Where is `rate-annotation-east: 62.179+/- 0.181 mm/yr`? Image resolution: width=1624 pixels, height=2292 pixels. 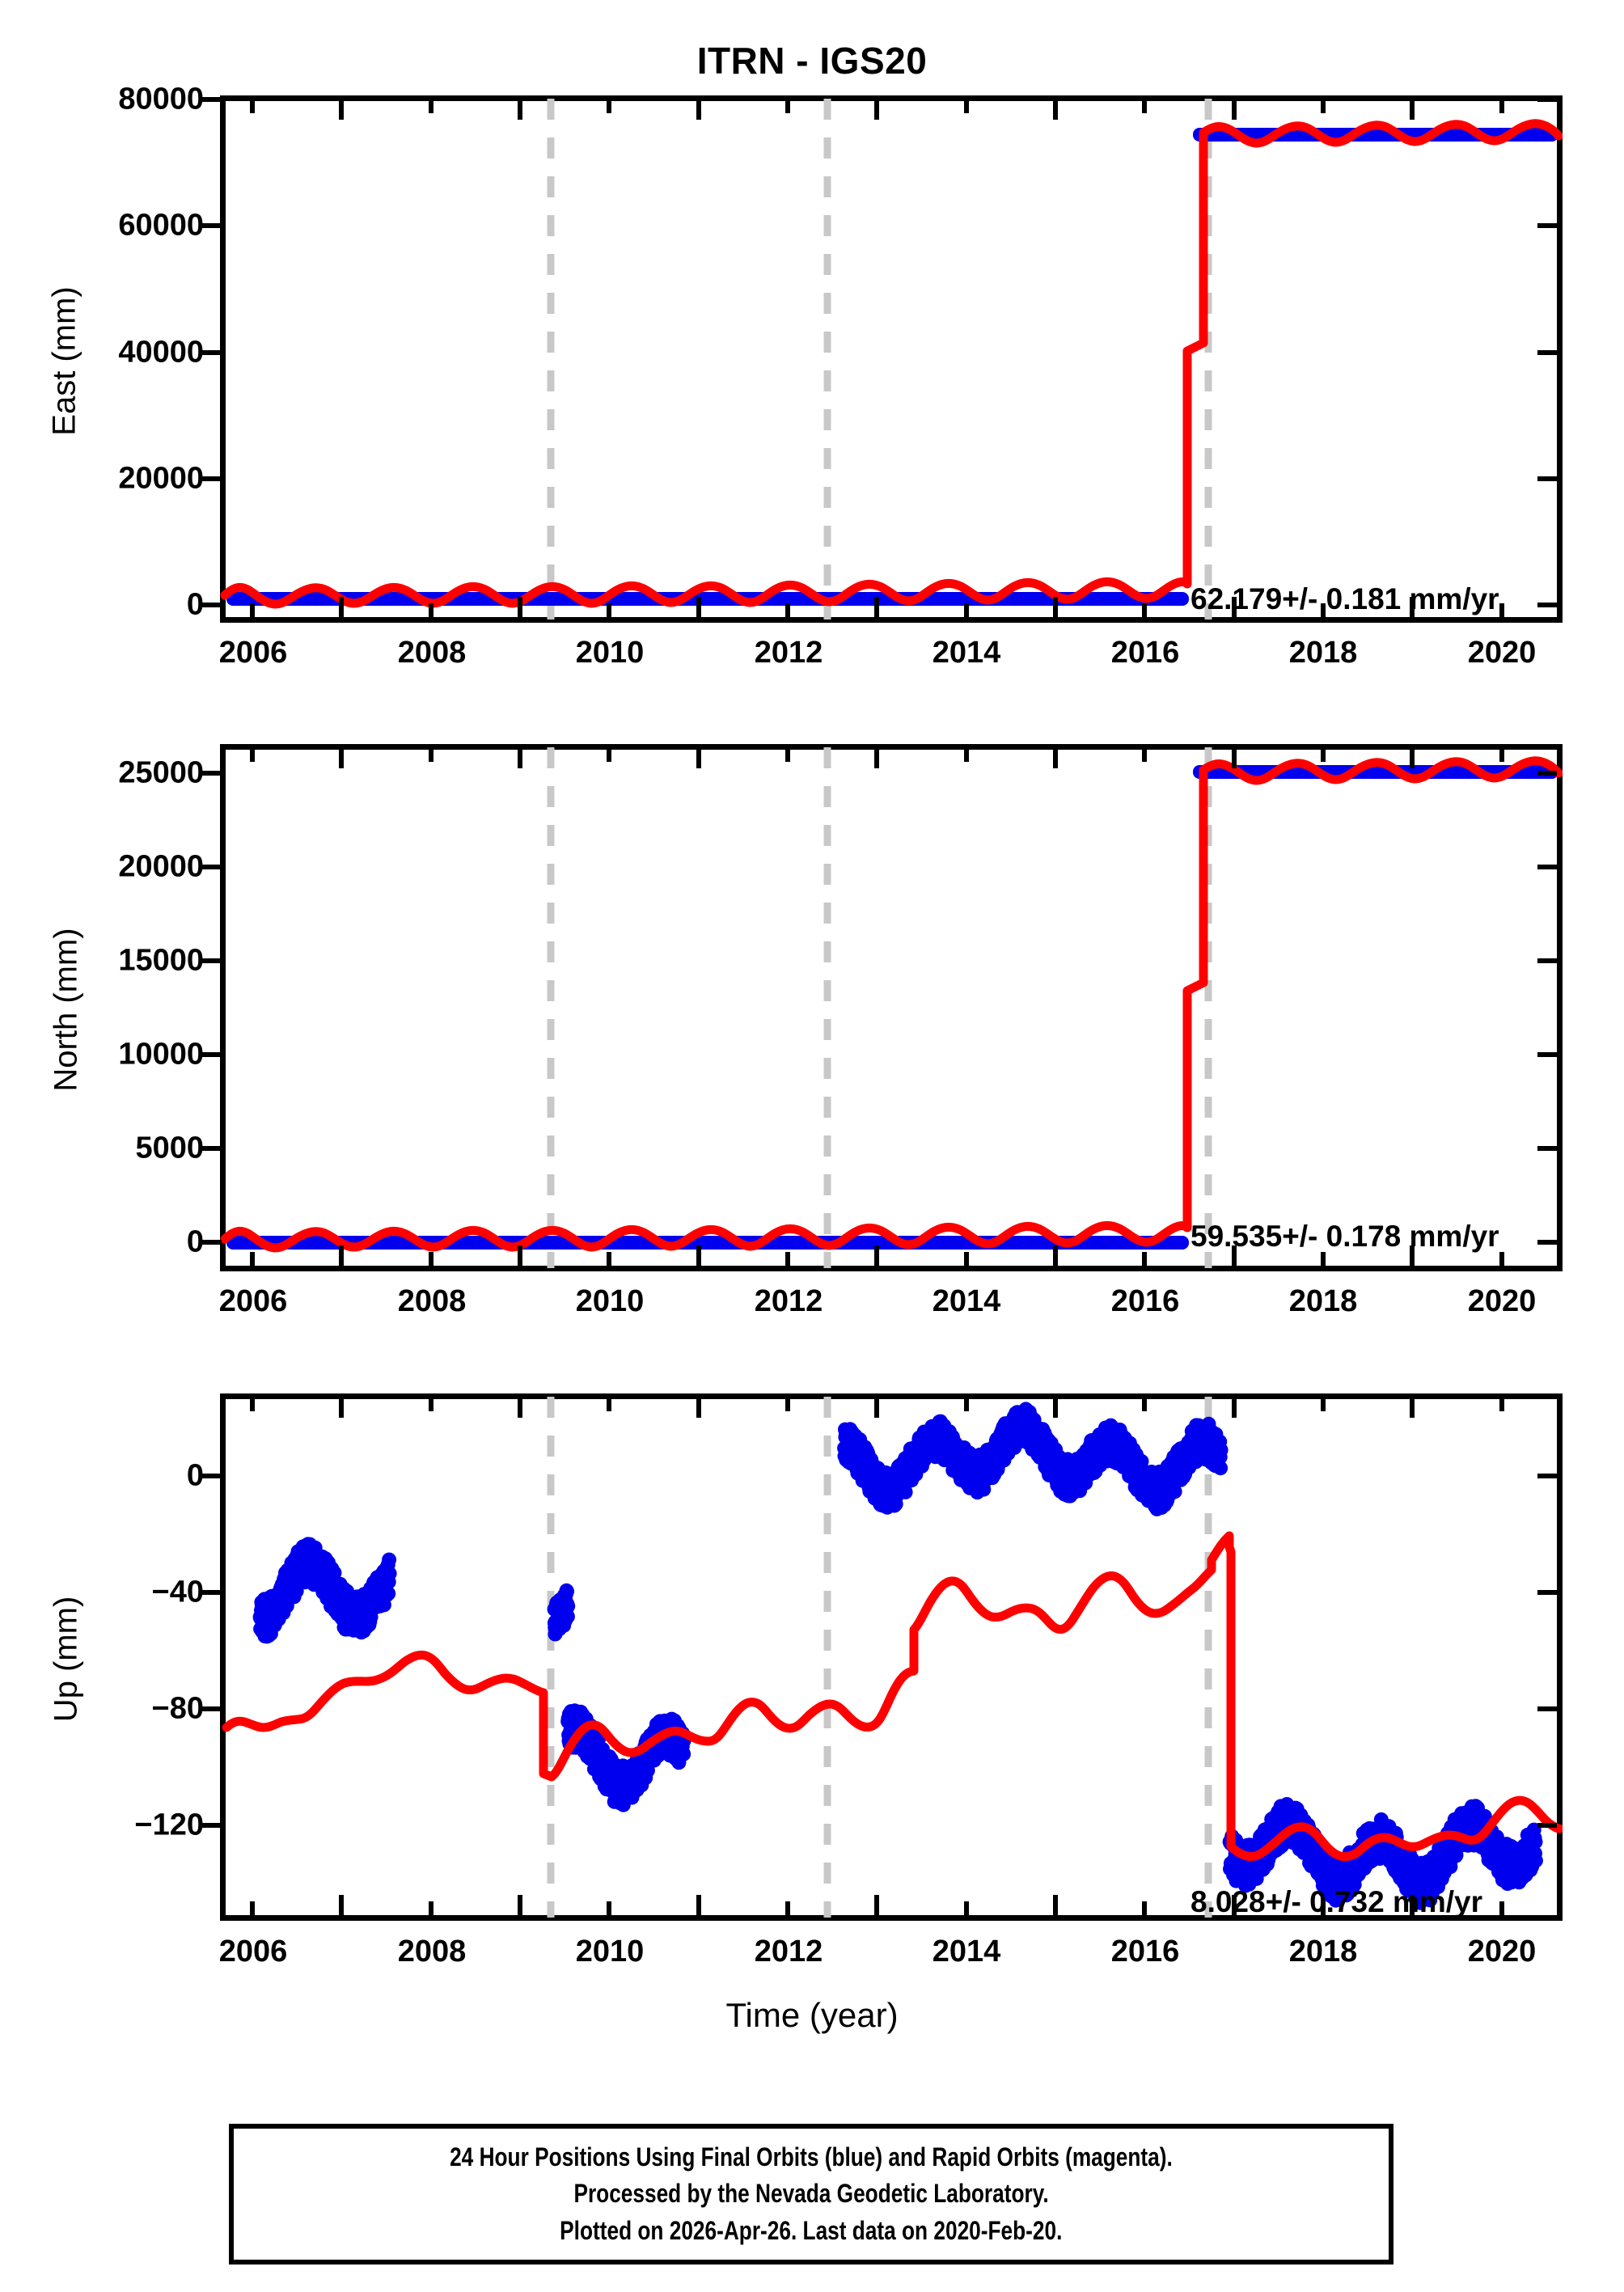 rate-annotation-east: 62.179+/- 0.181 mm/yr is located at coordinates (1345, 599).